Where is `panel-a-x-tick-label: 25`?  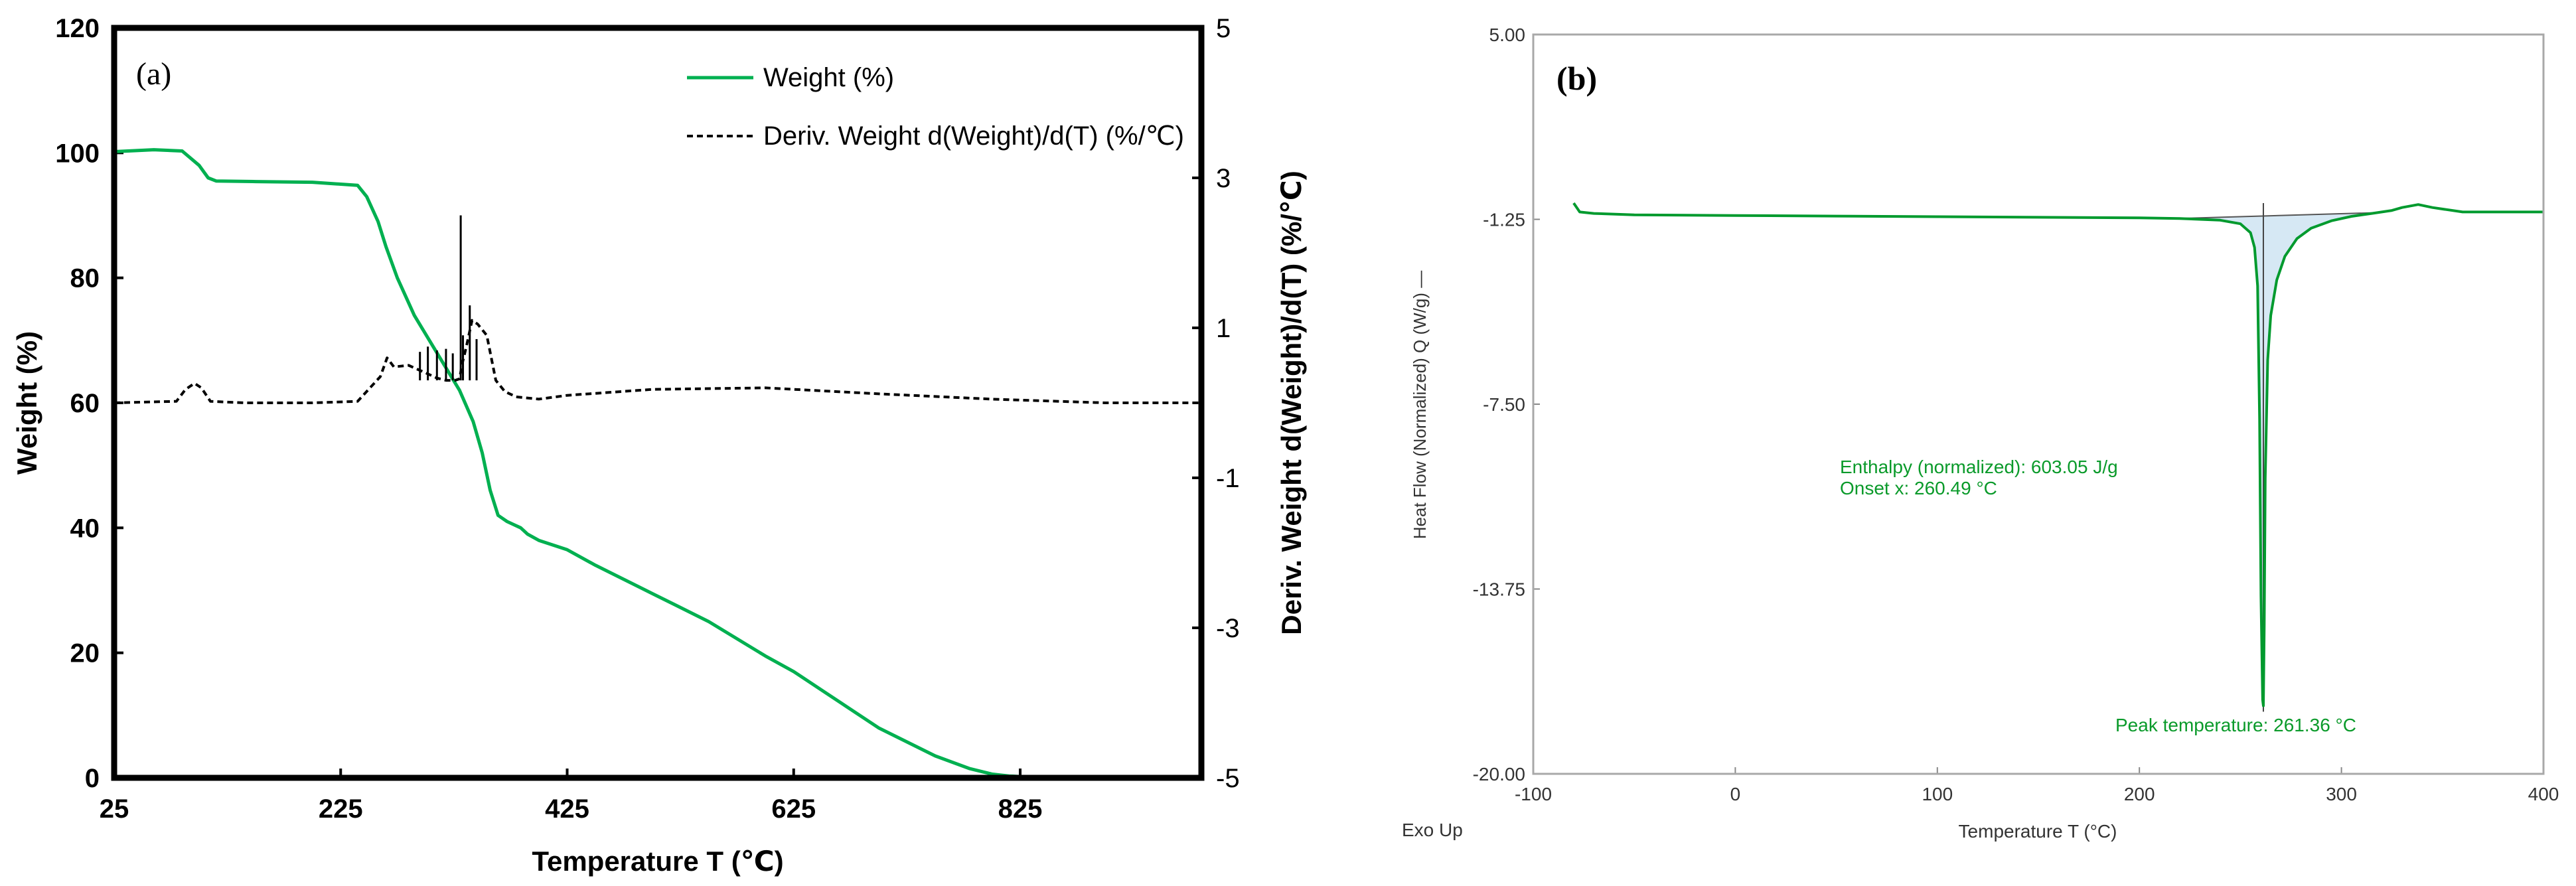 panel-a-x-tick-label: 25 is located at coordinates (115, 809).